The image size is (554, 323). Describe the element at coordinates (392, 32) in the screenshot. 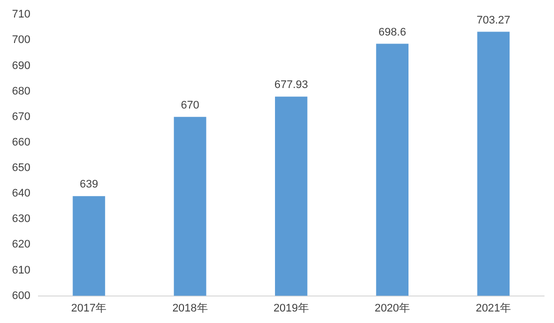

I see `data-label: 698.6` at that location.